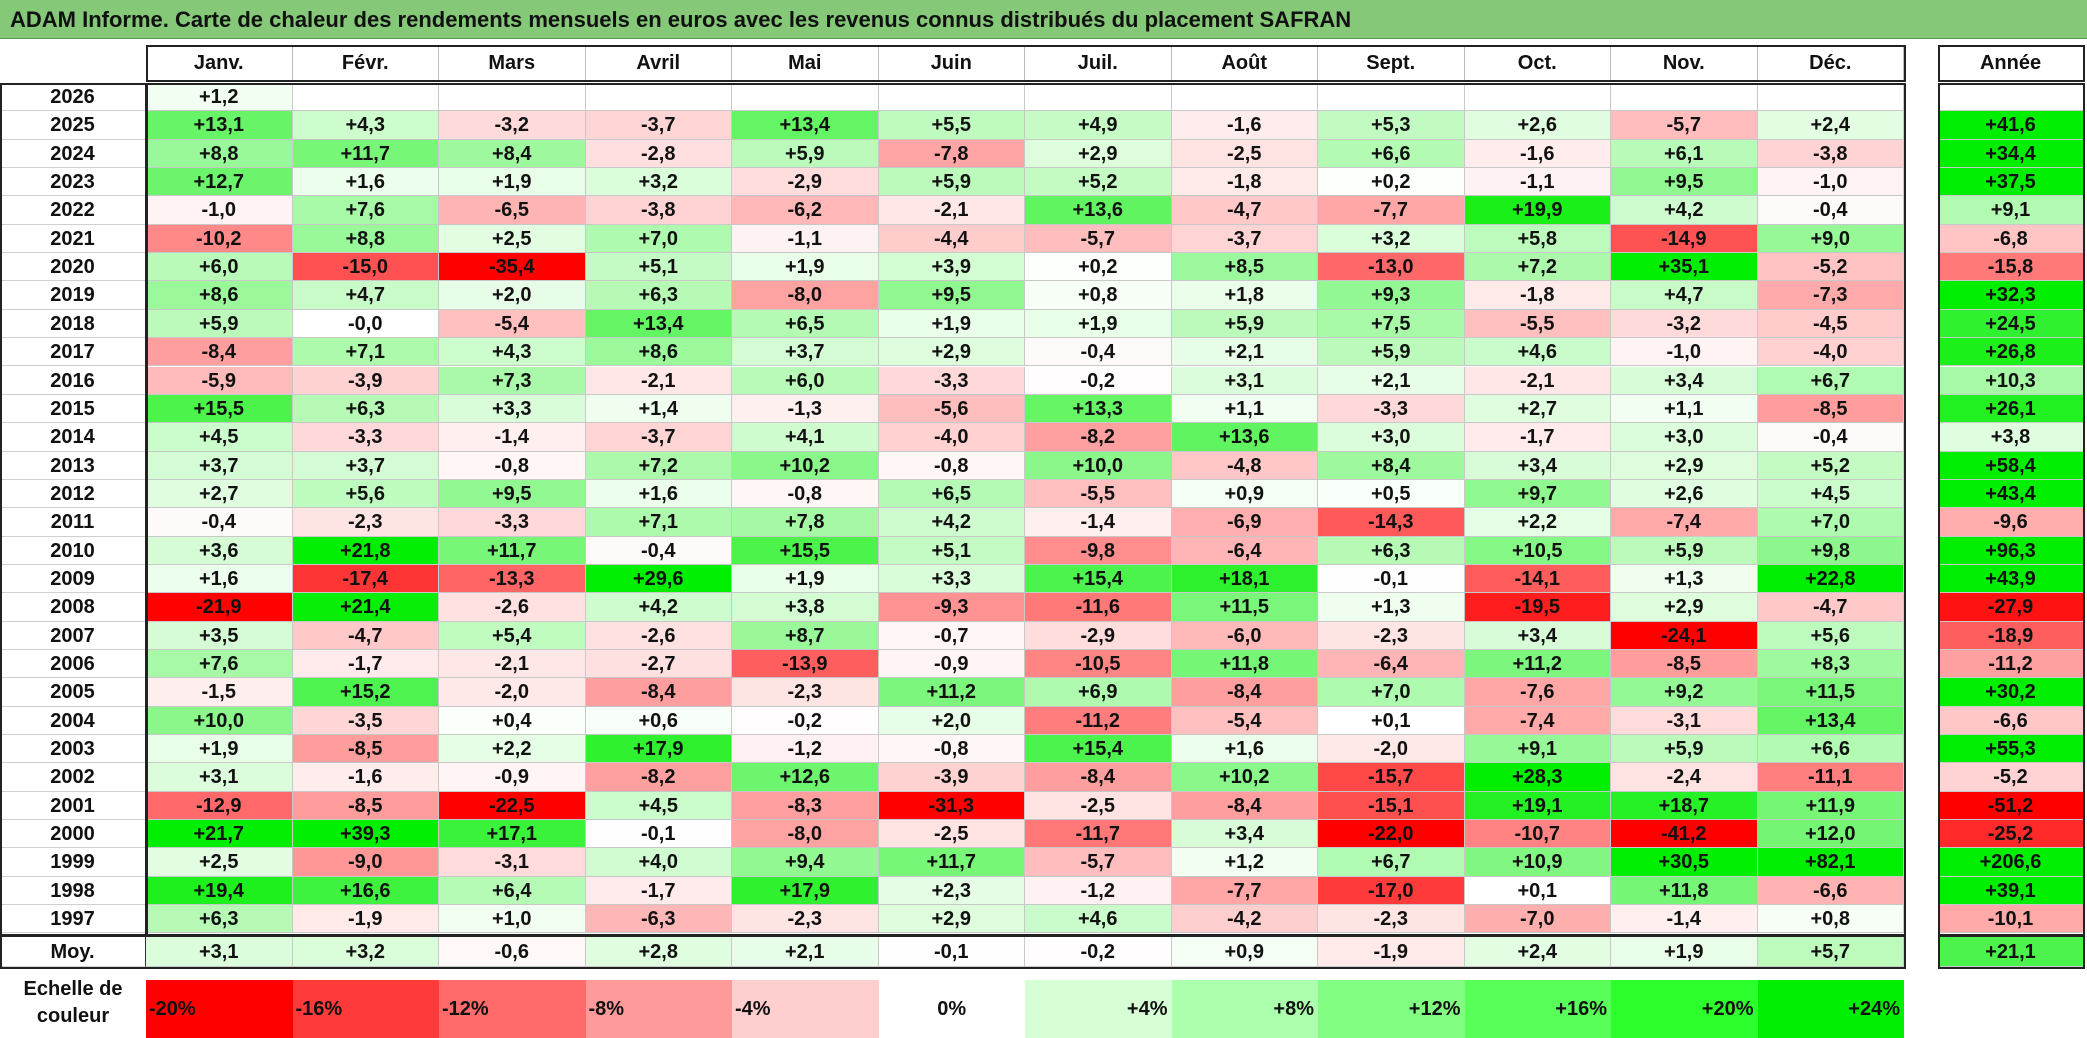  Describe the element at coordinates (1098, 919) in the screenshot. I see `heatmap-cell: +4,6` at that location.